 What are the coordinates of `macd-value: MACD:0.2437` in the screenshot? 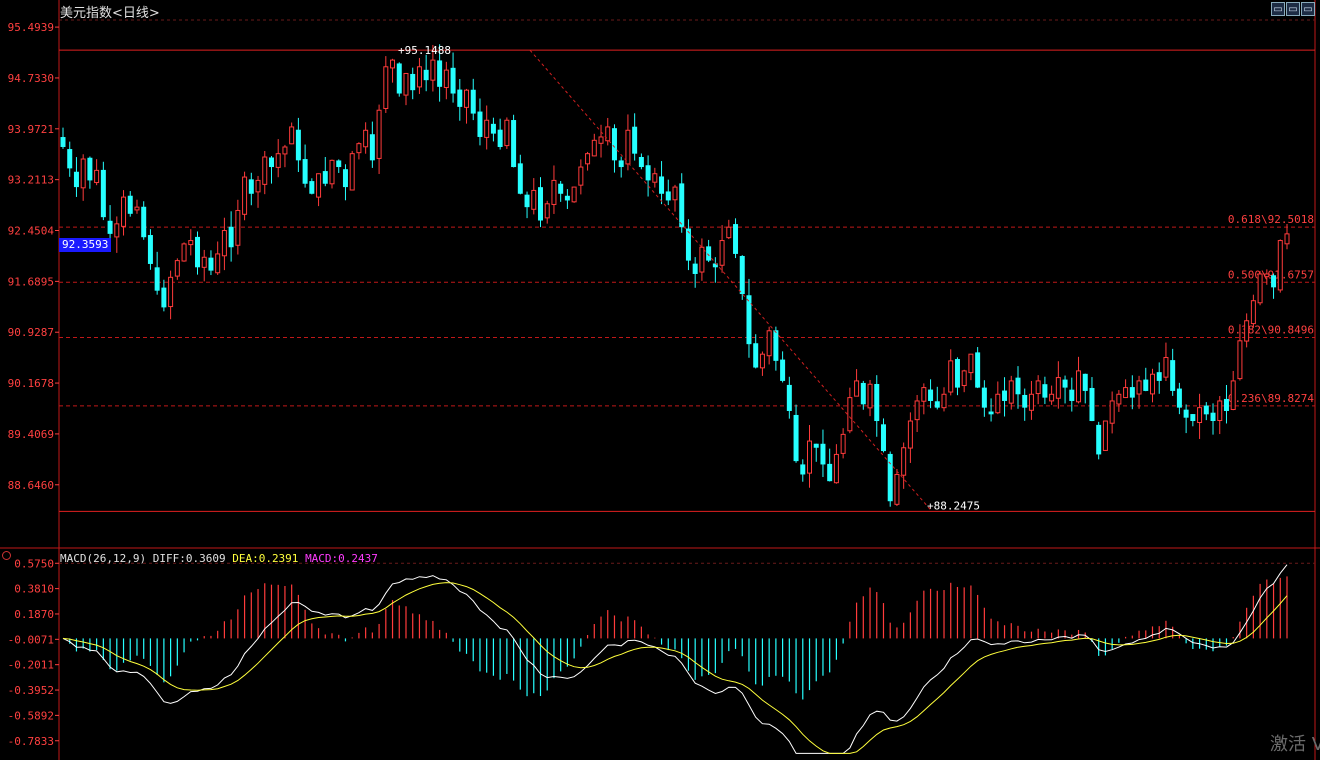 It's located at (341, 558).